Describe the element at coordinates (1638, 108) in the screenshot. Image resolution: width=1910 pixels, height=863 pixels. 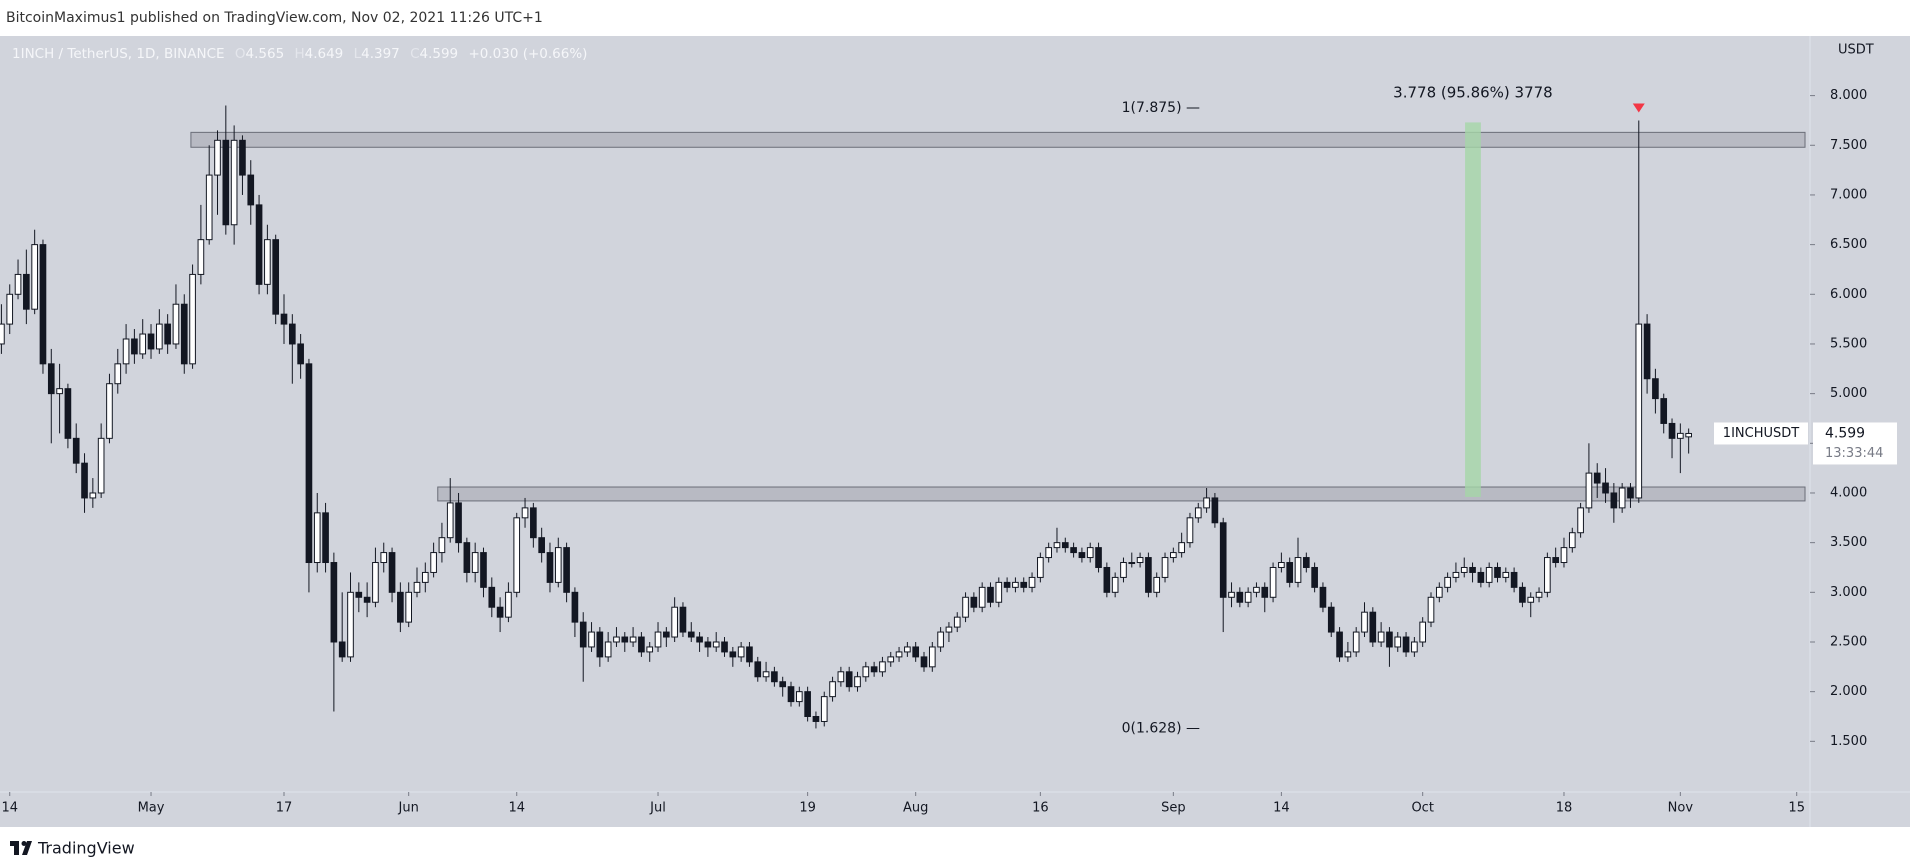
I see `signal-marker` at that location.